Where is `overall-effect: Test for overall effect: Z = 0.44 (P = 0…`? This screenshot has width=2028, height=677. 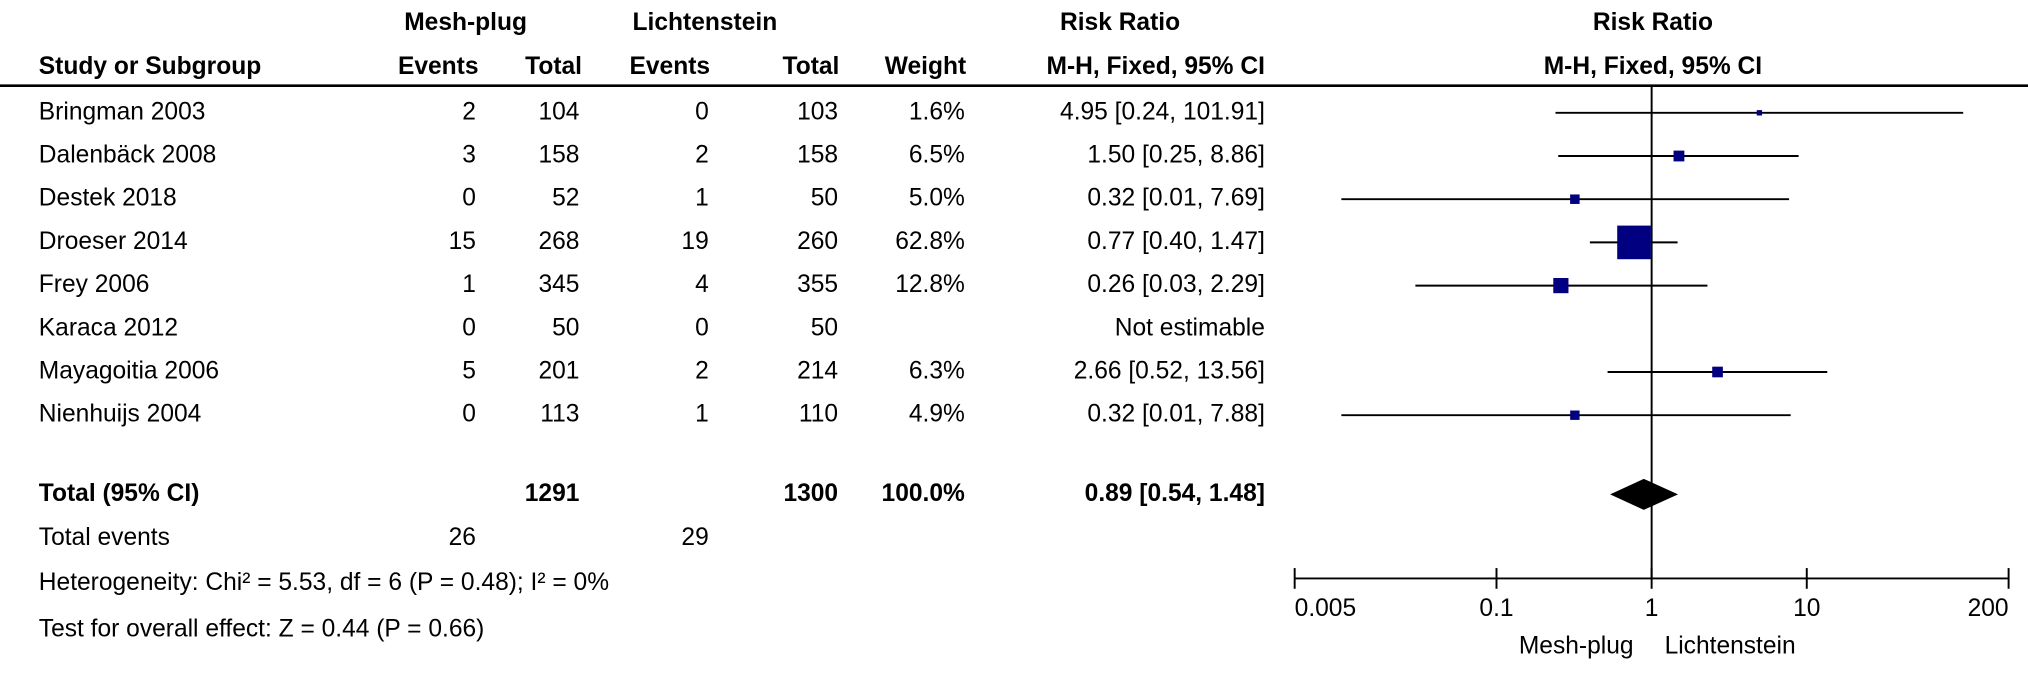 overall-effect: Test for overall effect: Z = 0.44 (P = 0… is located at coordinates (262, 629).